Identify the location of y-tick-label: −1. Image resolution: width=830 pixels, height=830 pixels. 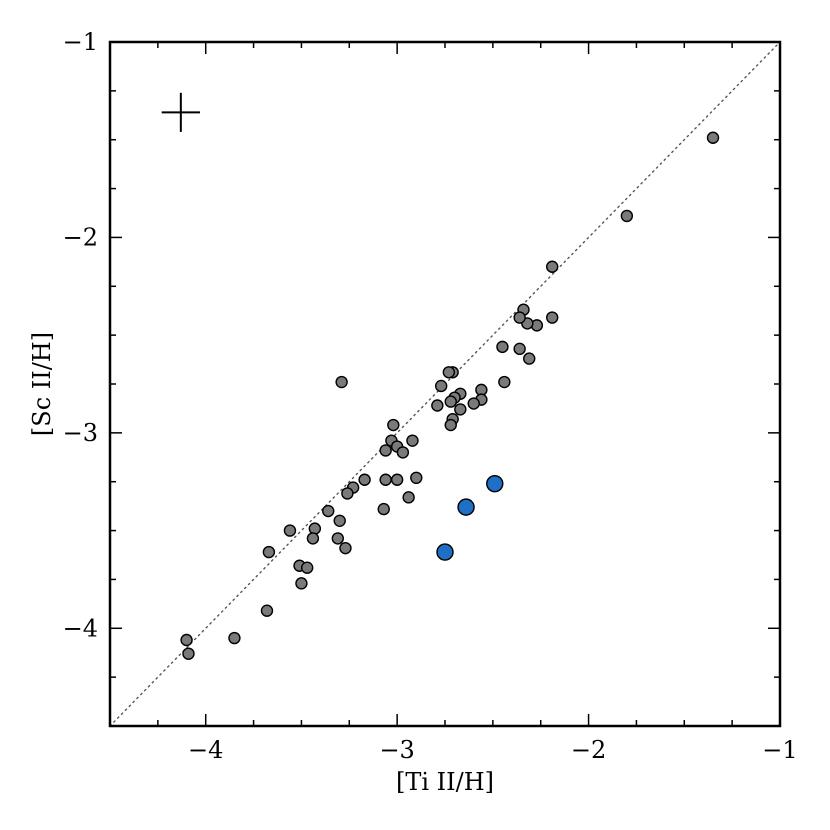
(80, 42).